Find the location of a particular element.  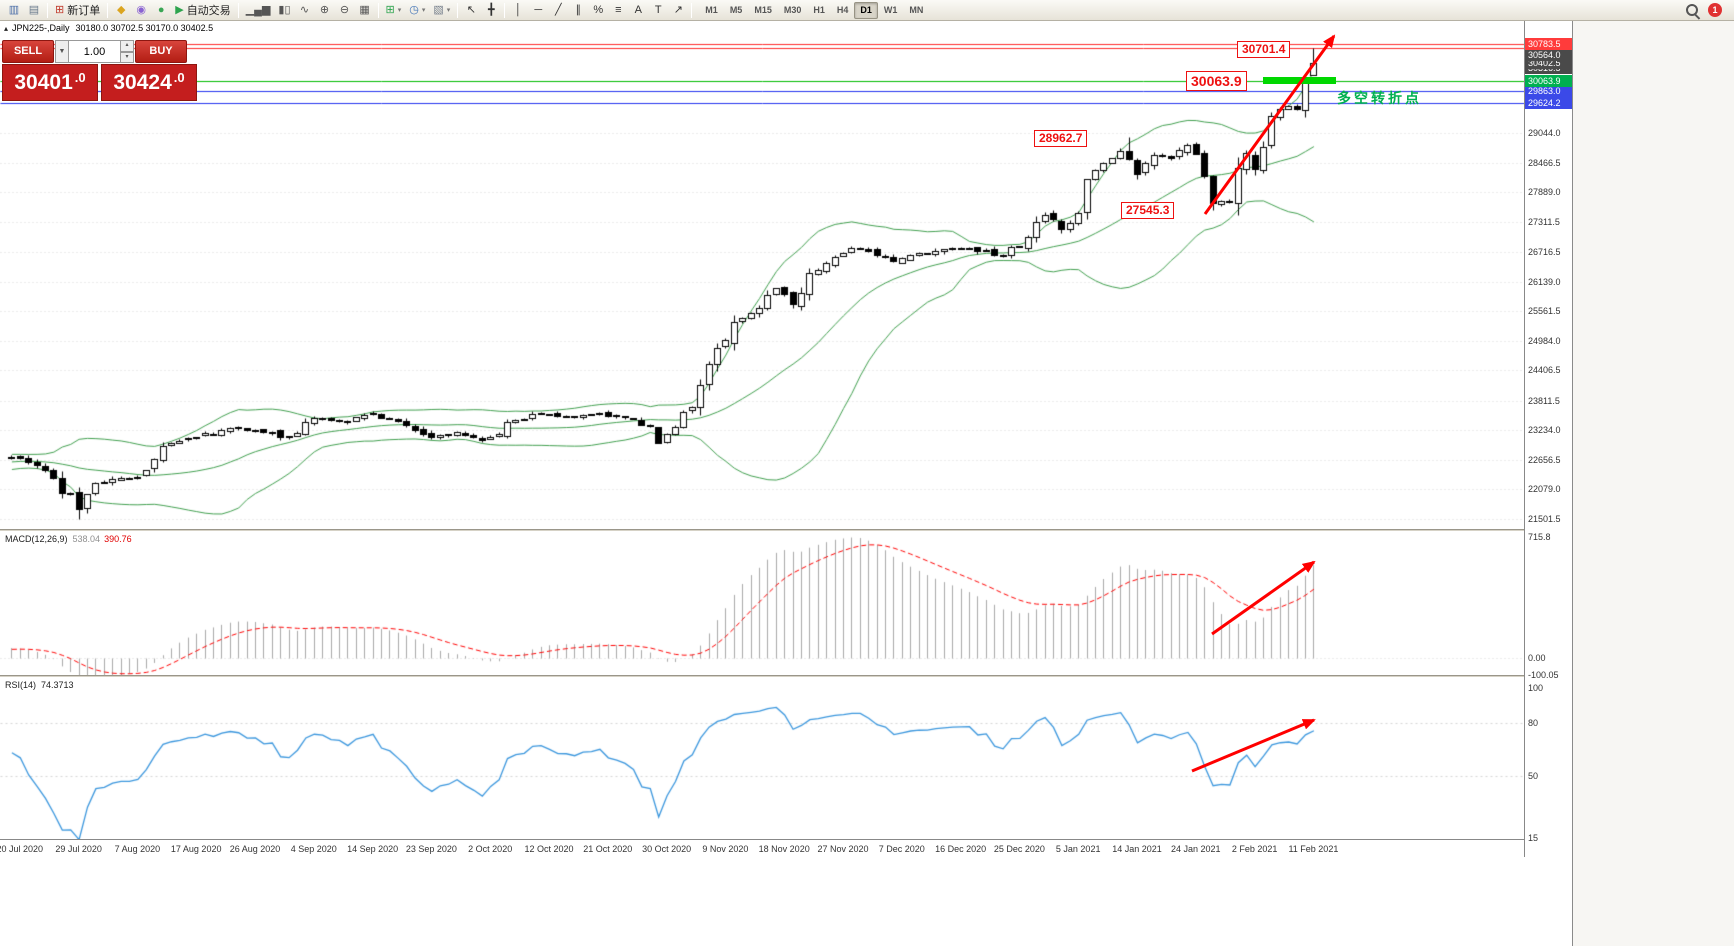

horizontal-line-glyph: ─ is located at coordinates (538, 9).